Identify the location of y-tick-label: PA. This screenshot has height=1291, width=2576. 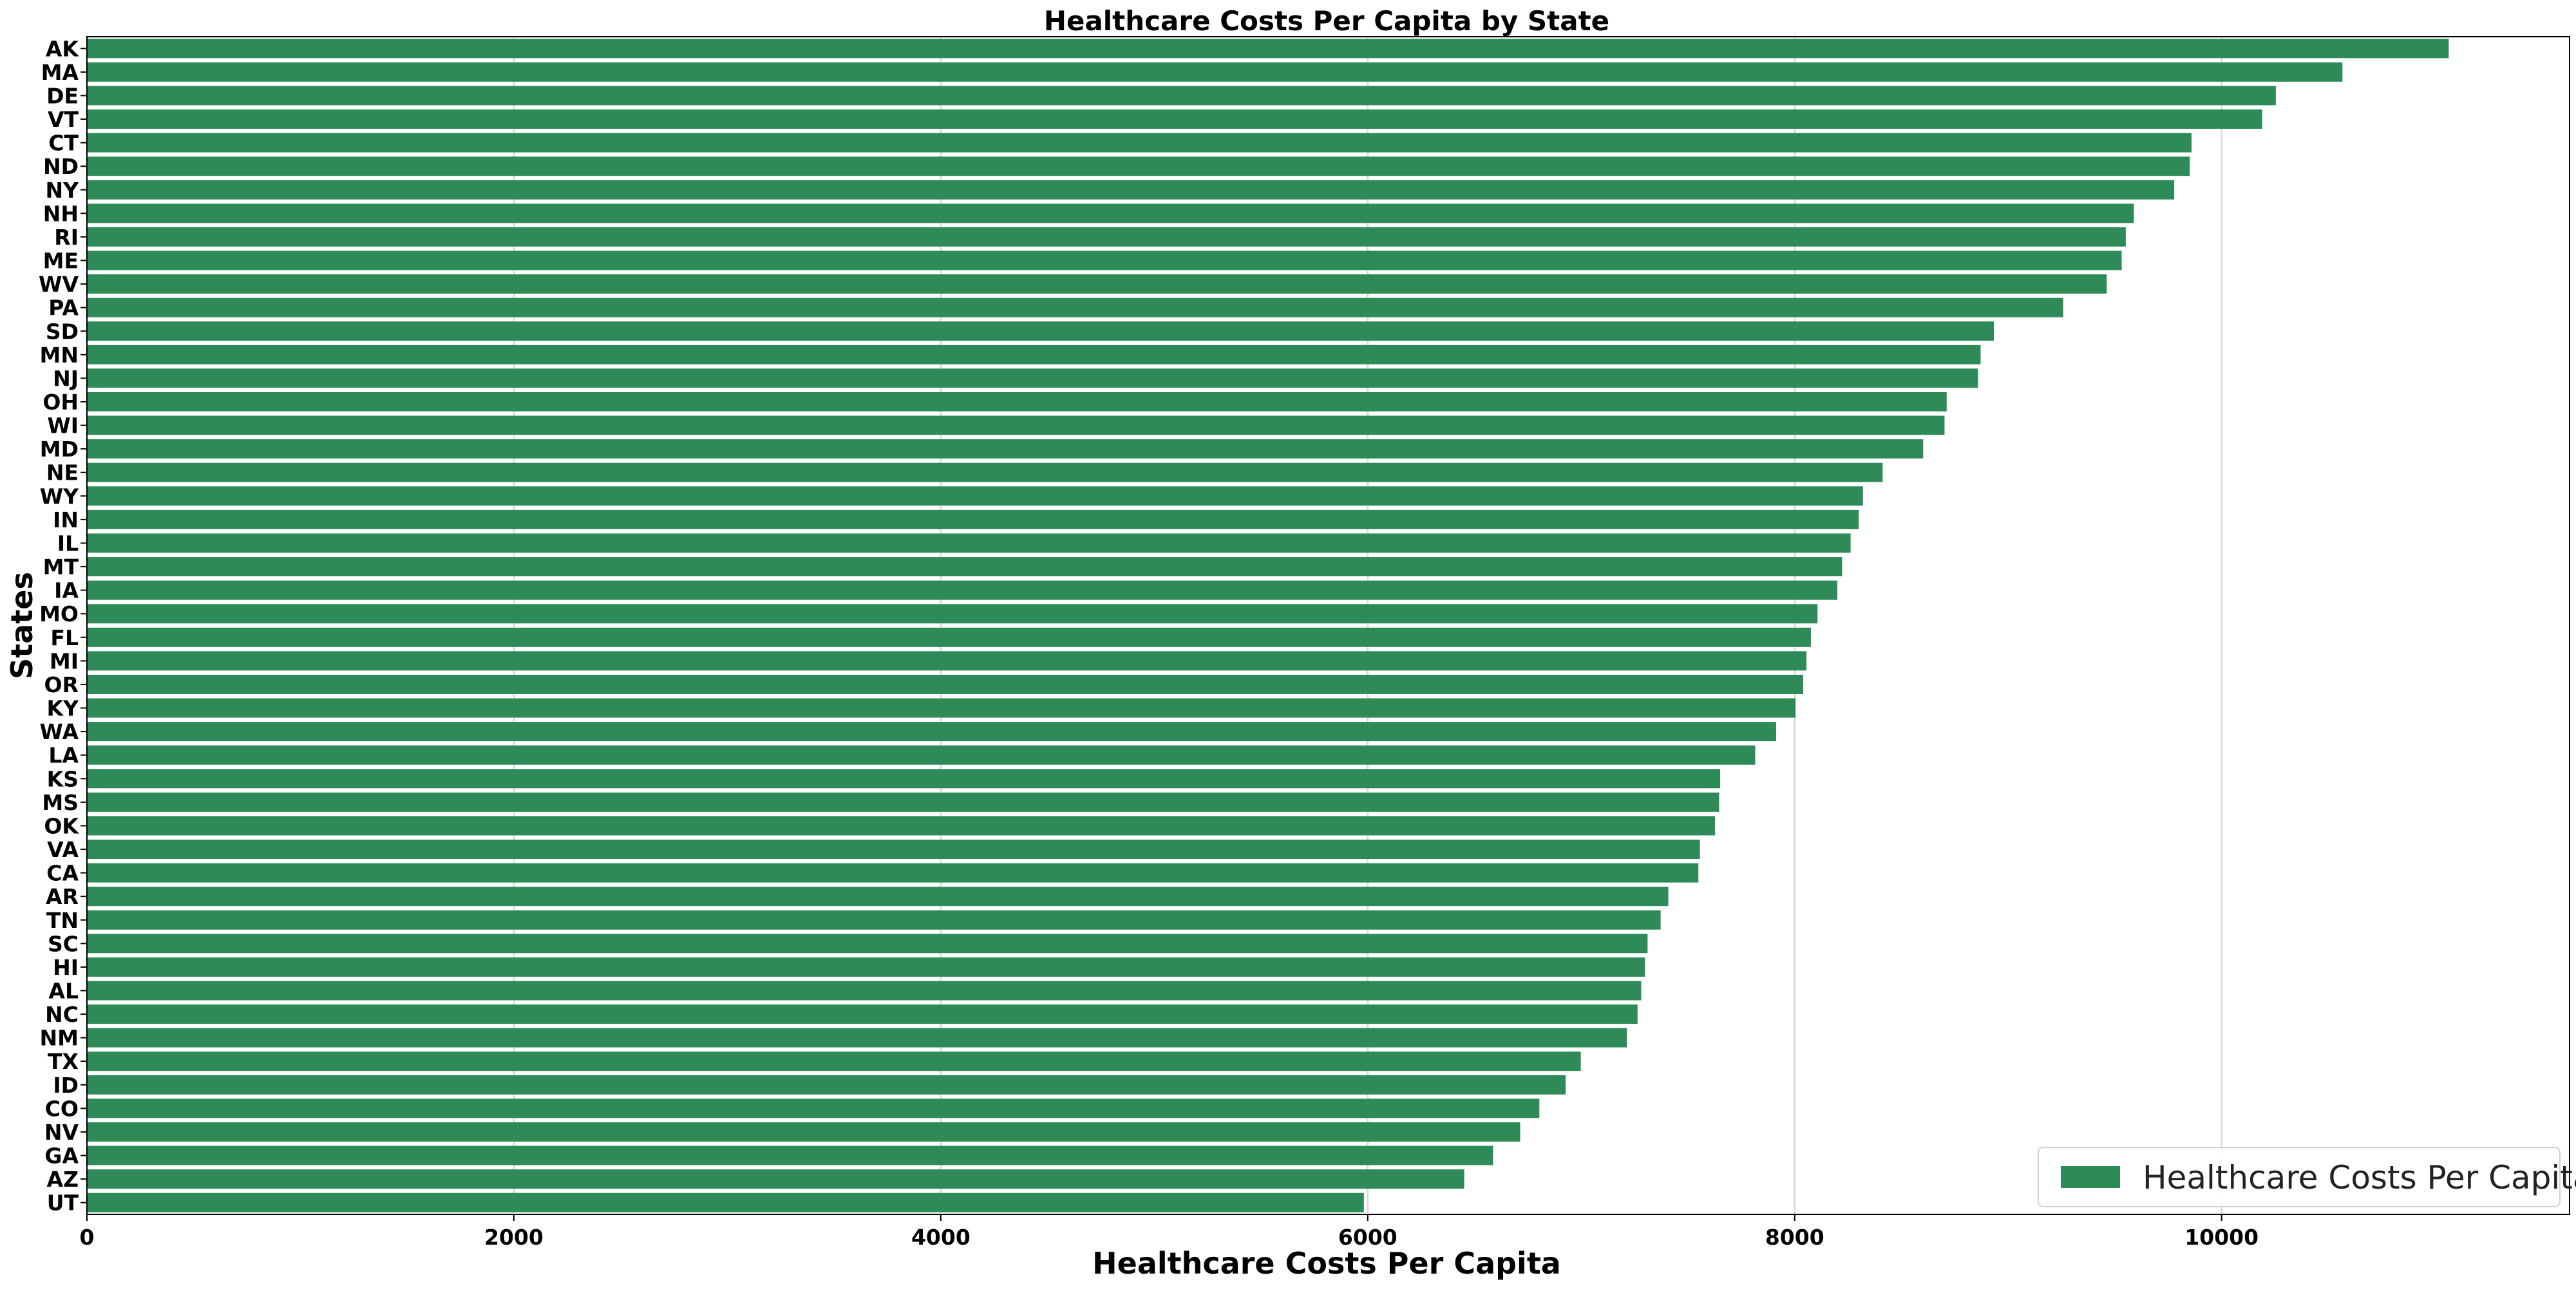
(64, 308).